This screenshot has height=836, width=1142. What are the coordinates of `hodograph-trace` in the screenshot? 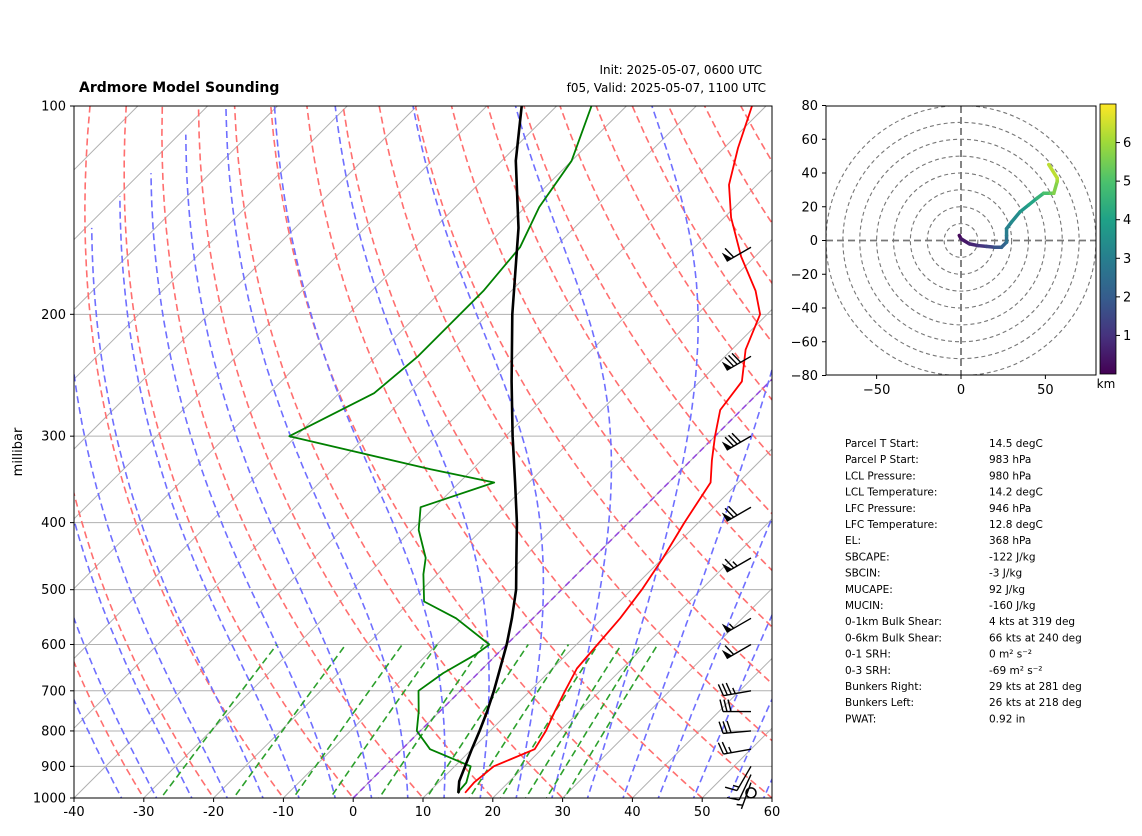 It's located at (1008, 205).